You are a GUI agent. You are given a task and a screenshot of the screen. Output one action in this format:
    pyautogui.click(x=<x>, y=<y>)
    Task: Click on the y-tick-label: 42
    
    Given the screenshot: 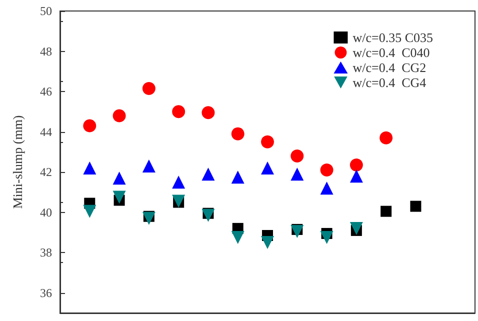 What is the action you would take?
    pyautogui.click(x=46, y=172)
    